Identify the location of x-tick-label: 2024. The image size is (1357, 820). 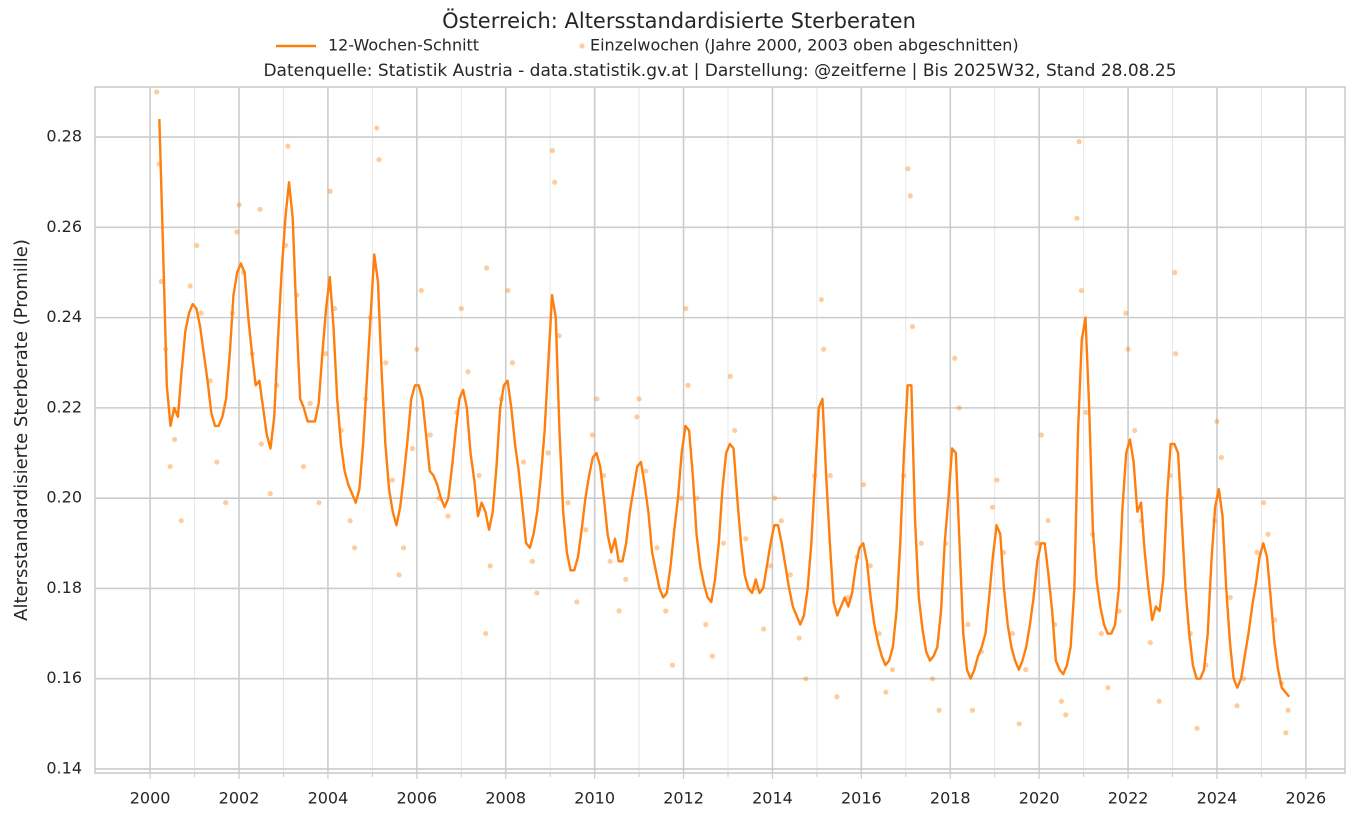
(1217, 798).